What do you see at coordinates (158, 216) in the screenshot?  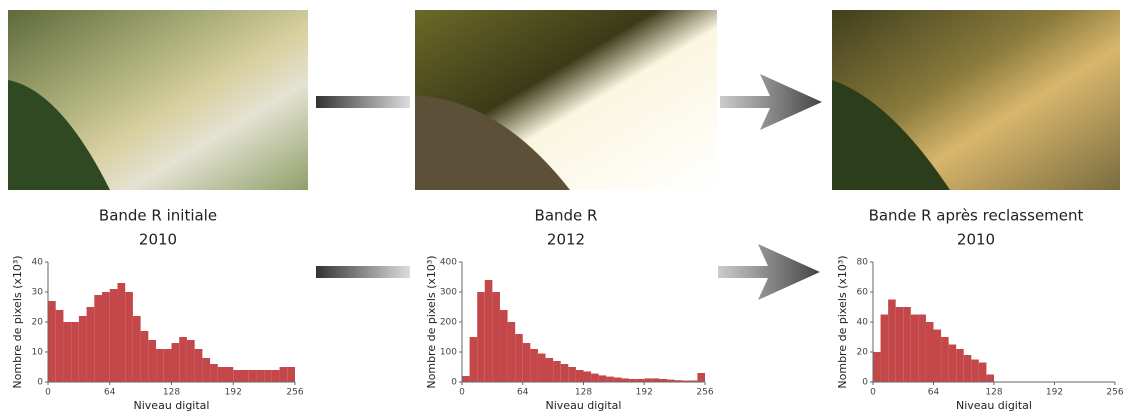 I see `chart-title: Bande R initiale` at bounding box center [158, 216].